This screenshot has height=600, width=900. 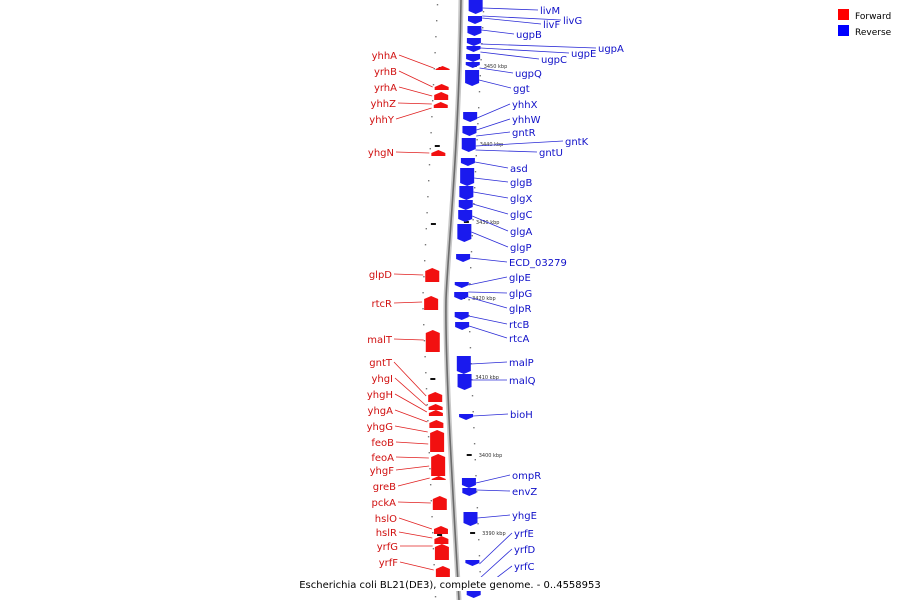 What do you see at coordinates (385, 88) in the screenshot?
I see `forward-gene-label: yrhA` at bounding box center [385, 88].